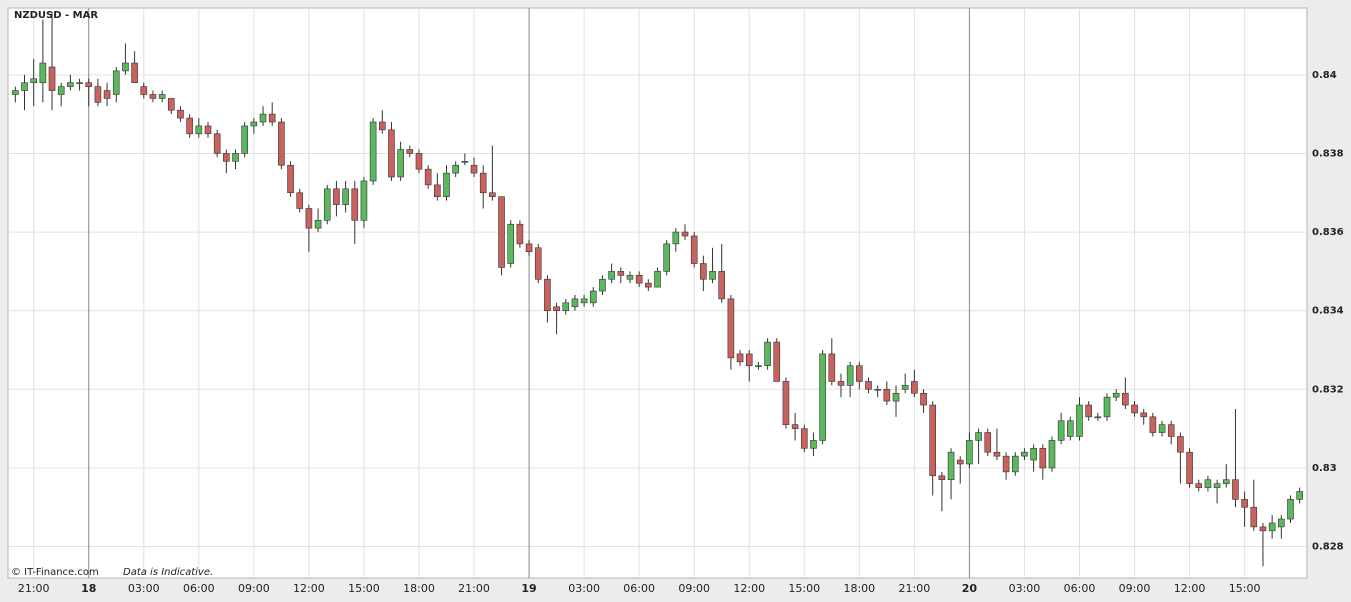 Image resolution: width=1351 pixels, height=602 pixels. I want to click on y-tick-label: 0.832, so click(1328, 389).